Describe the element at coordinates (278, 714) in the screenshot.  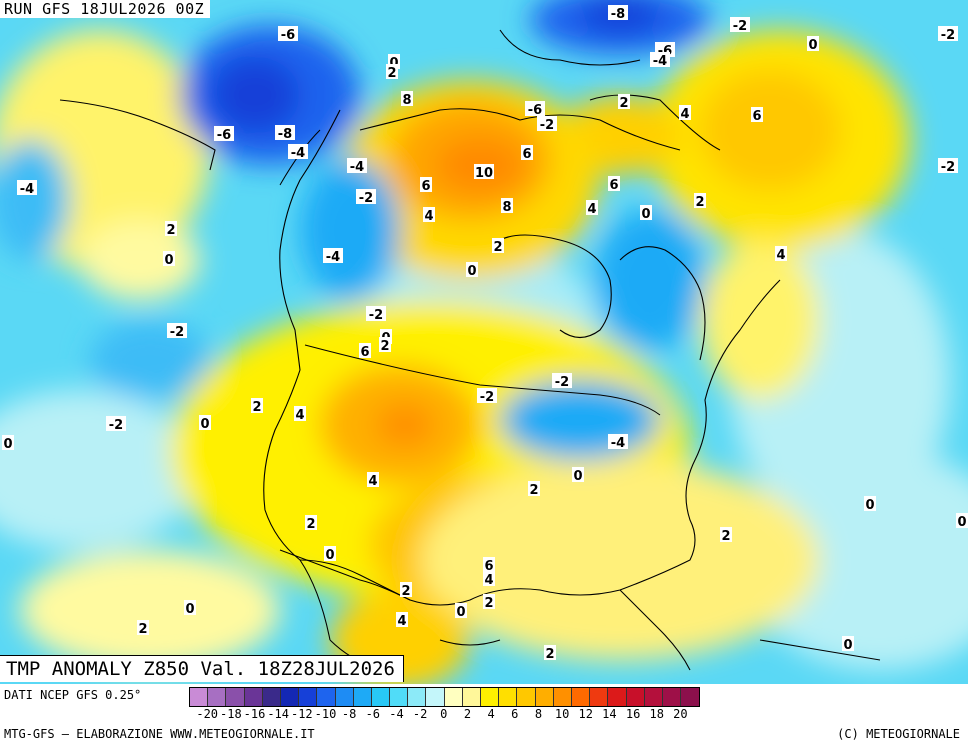
I see `legend-tick-label: -14` at that location.